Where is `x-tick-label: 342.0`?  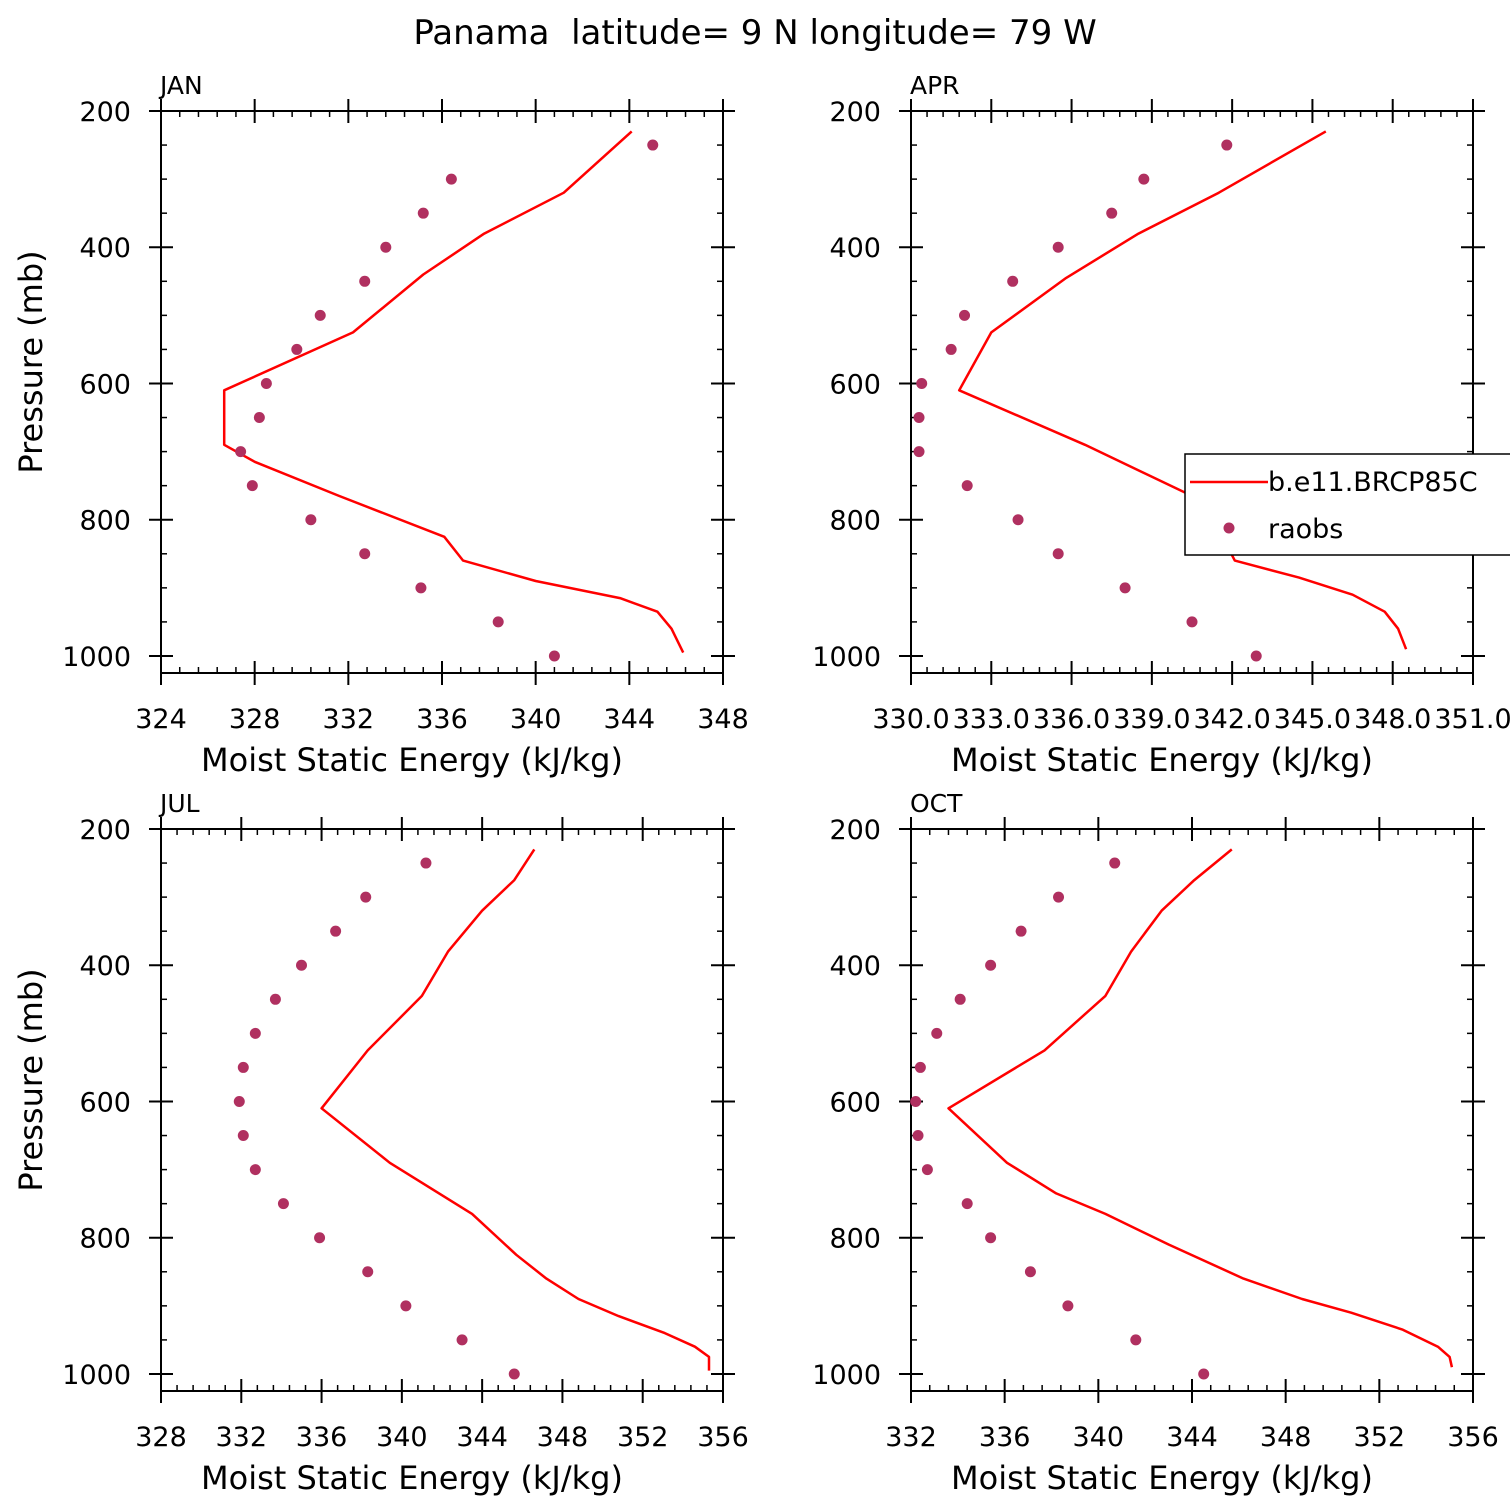 x-tick-label: 342.0 is located at coordinates (1231, 719).